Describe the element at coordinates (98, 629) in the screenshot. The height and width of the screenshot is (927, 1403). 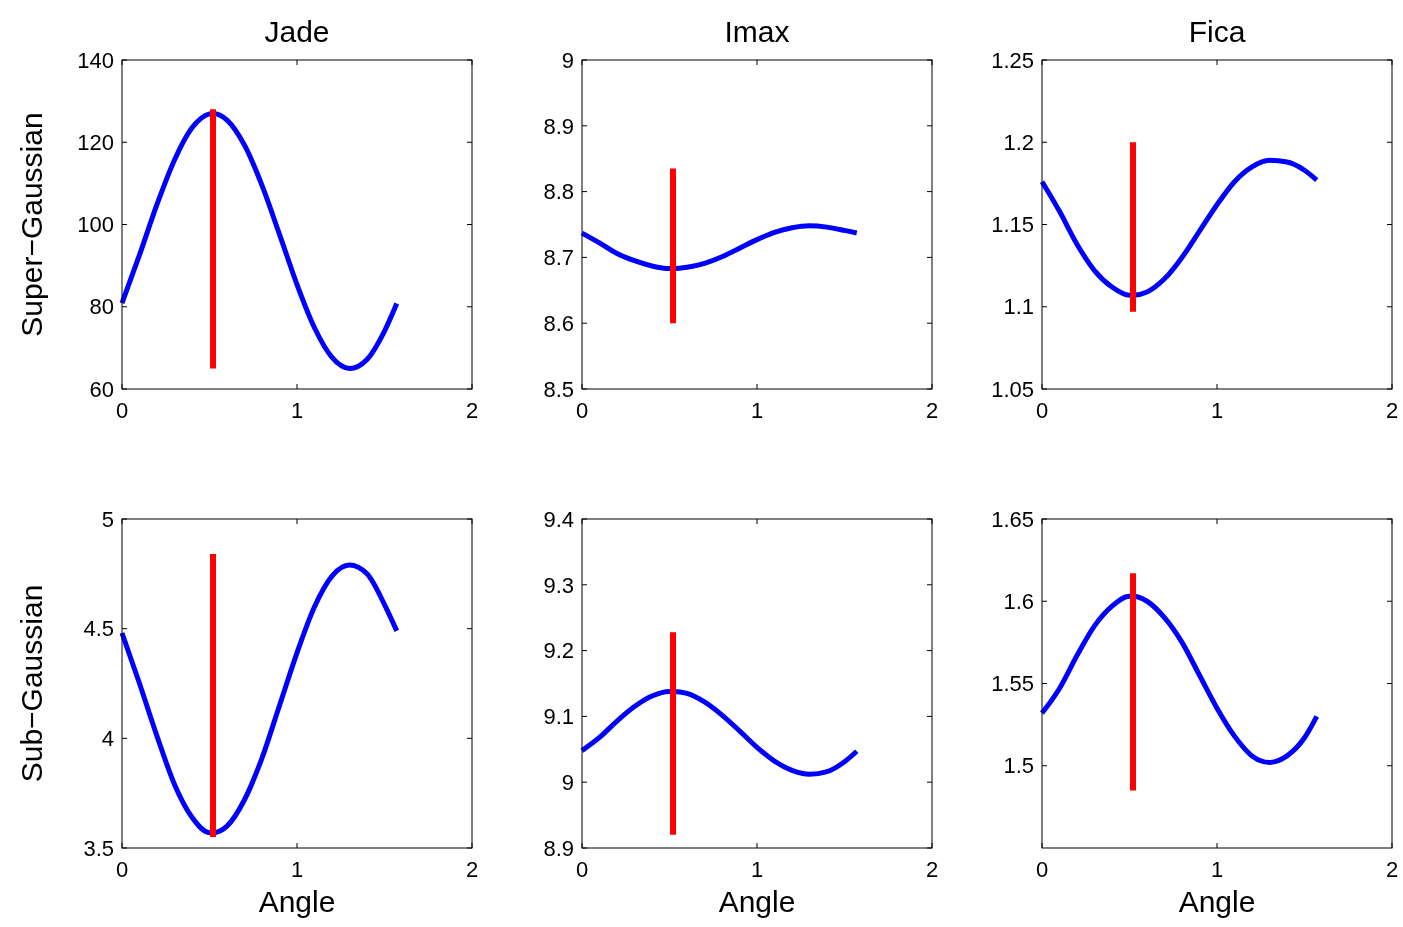
I see `y-tick-label: 4.5` at that location.